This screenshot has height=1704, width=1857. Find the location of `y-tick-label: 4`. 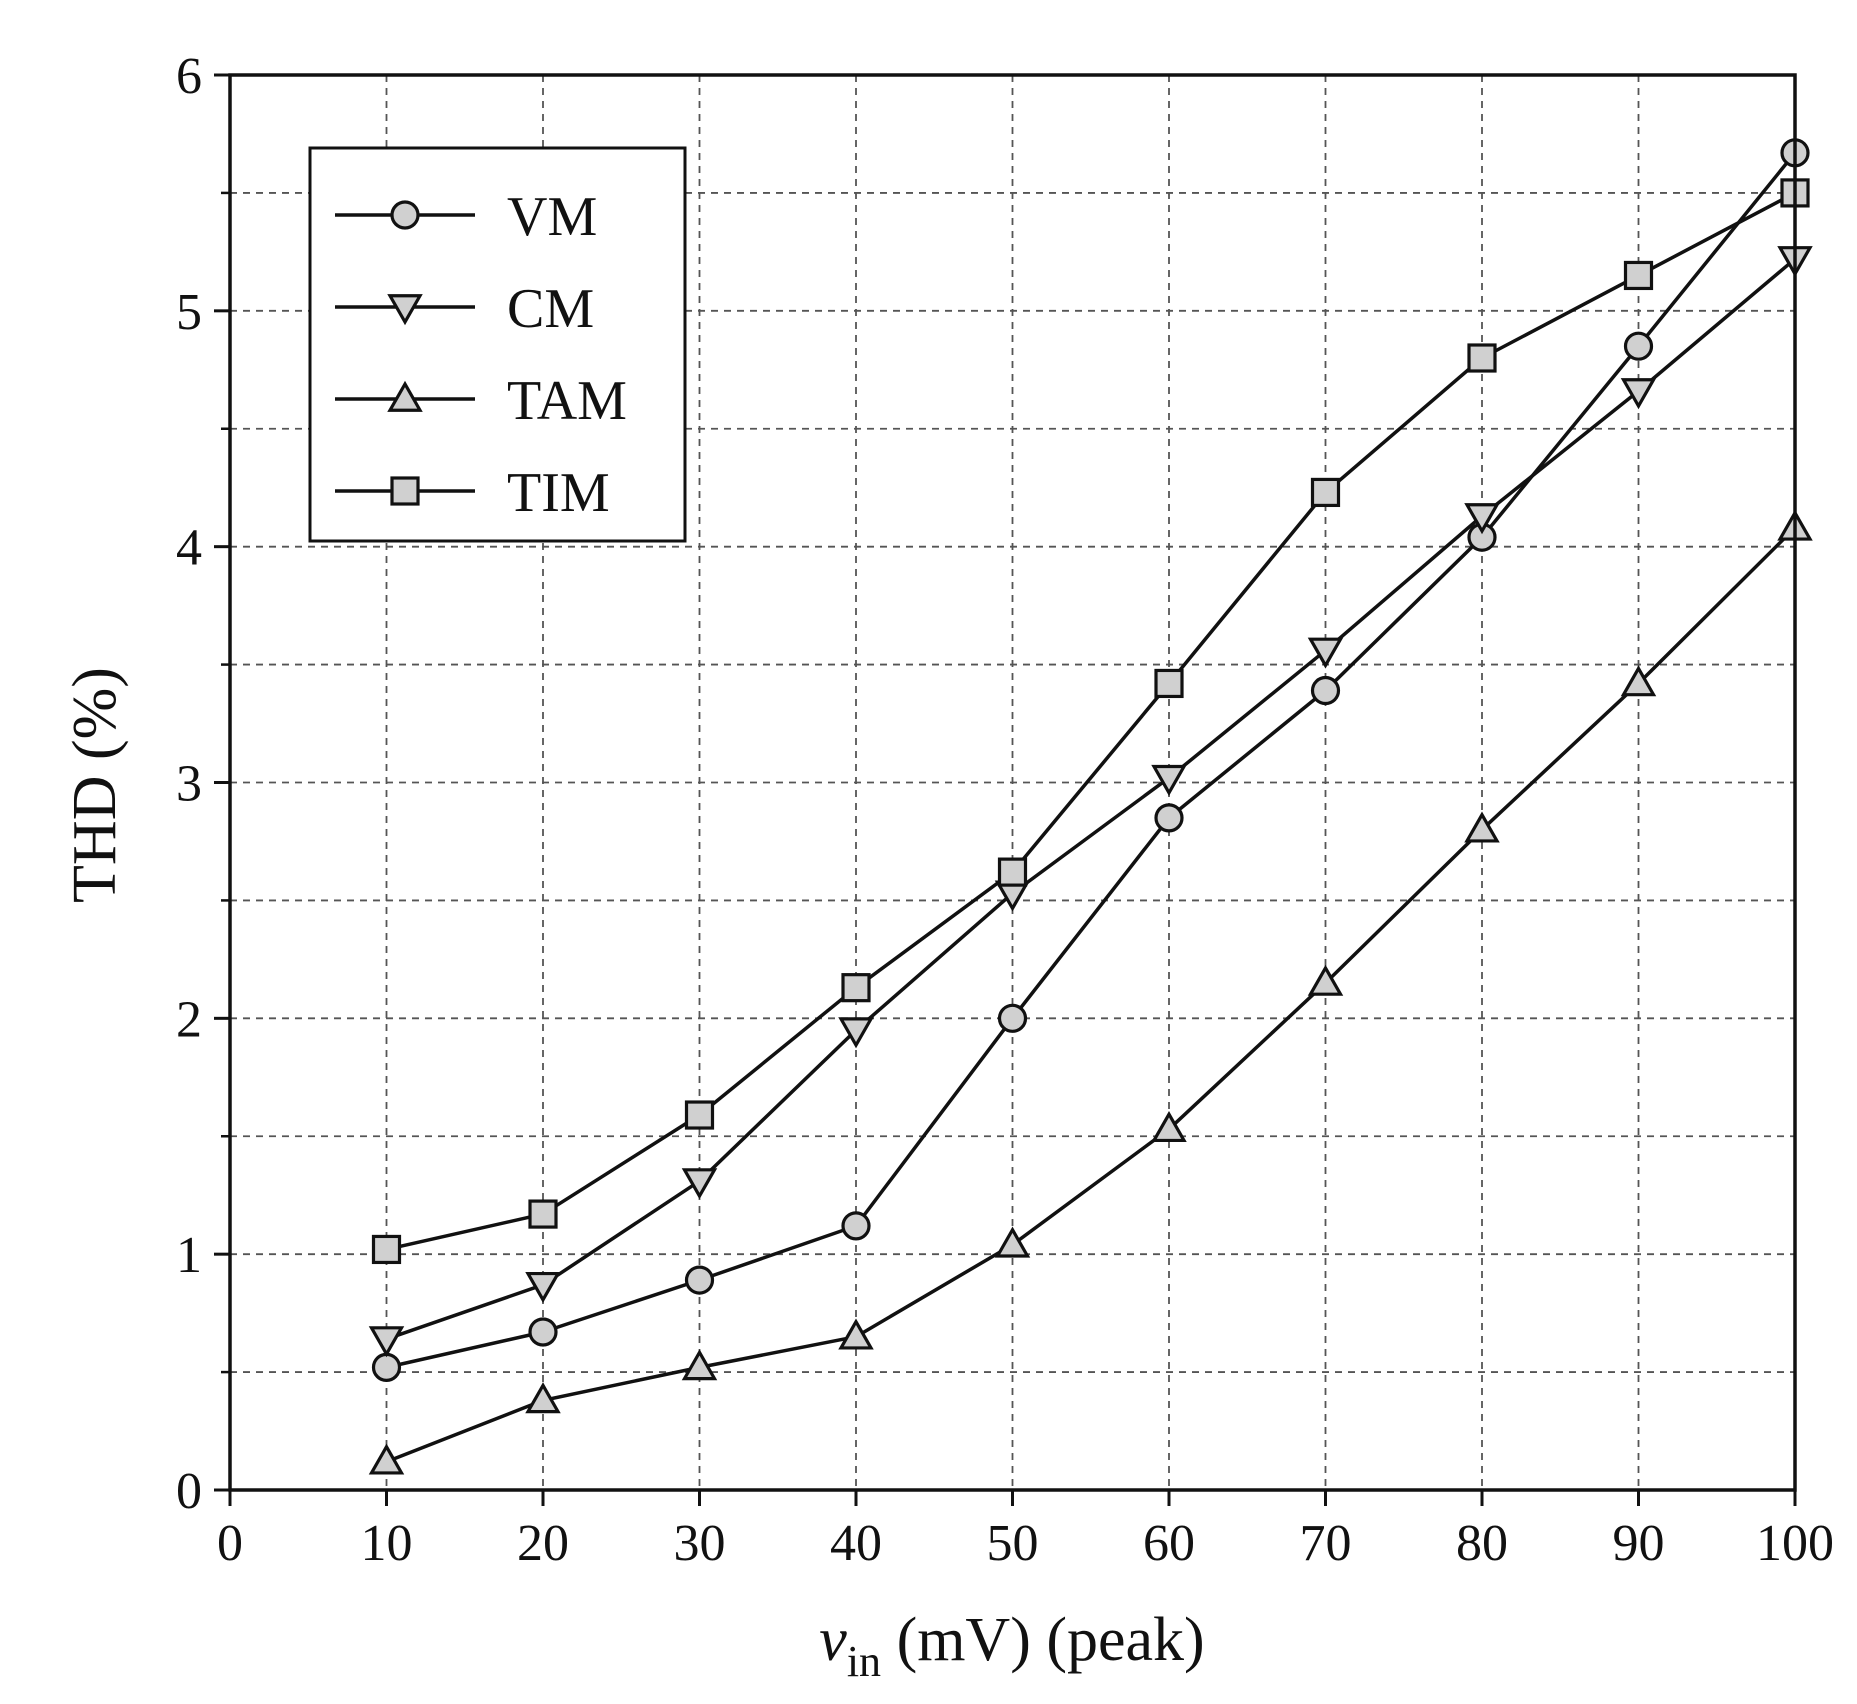

y-tick-label: 4 is located at coordinates (189, 548).